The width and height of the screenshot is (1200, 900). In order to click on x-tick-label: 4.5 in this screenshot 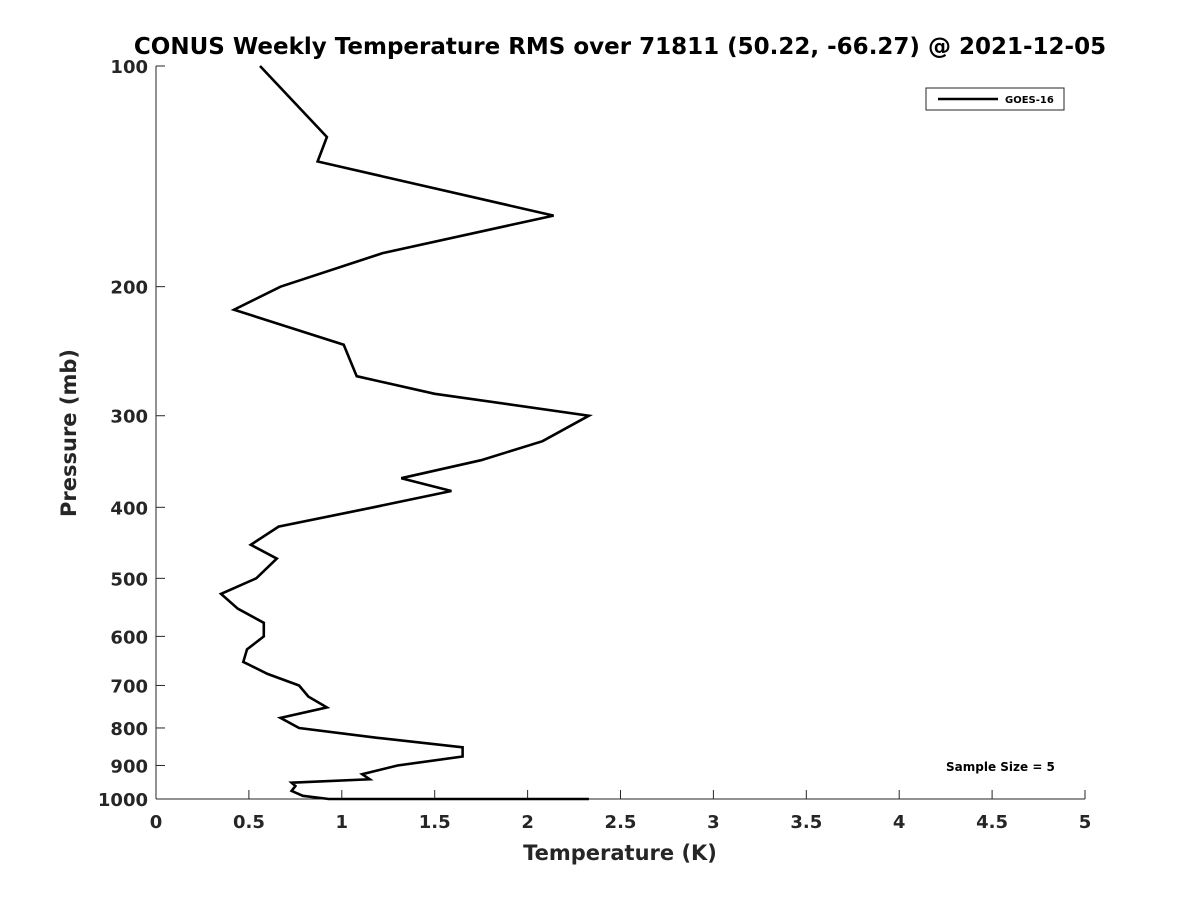, I will do `click(992, 822)`.